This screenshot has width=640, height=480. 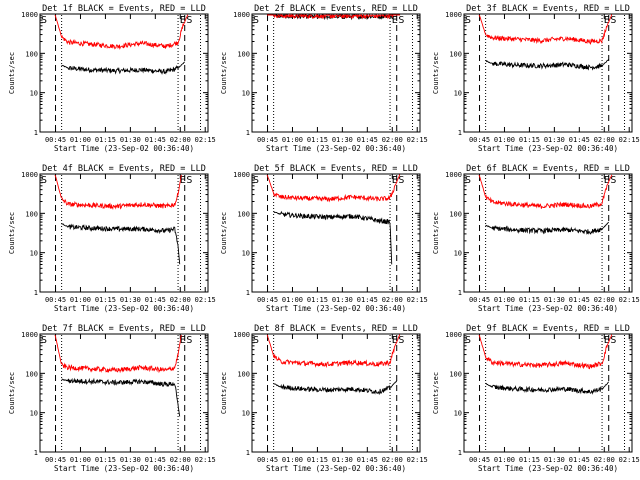 I want to click on chart-title: Det 4f BLACK = Events, RED = LLD, so click(x=124, y=169).